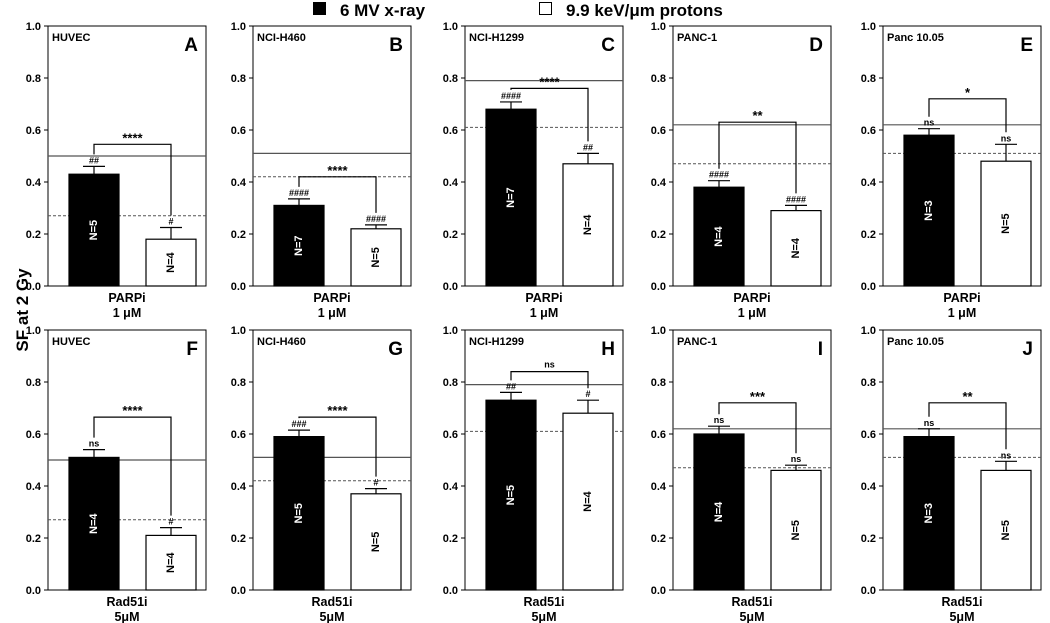 This screenshot has width=1050, height=623. I want to click on panel-letter: H, so click(608, 349).